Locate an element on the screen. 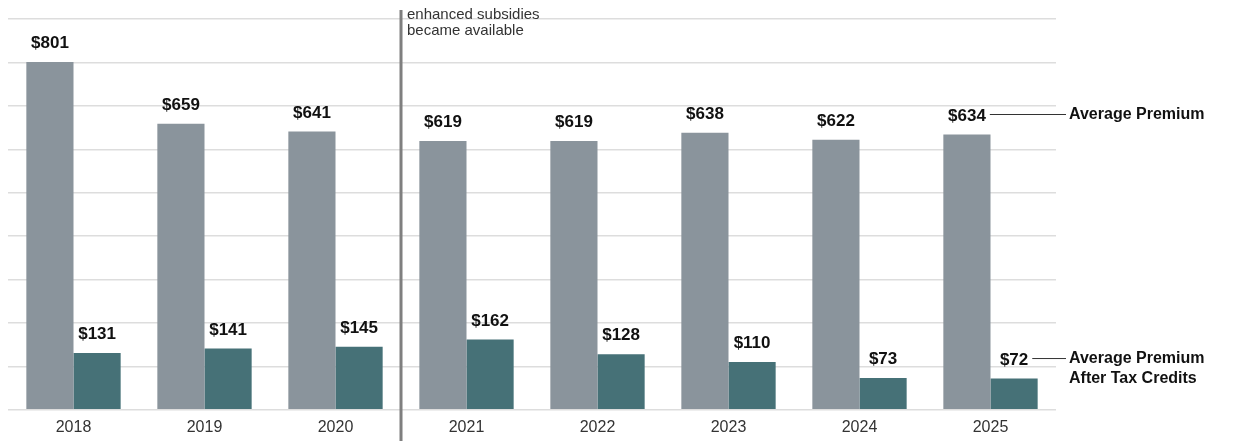 The width and height of the screenshot is (1236, 445). data-label: $801 is located at coordinates (50, 43).